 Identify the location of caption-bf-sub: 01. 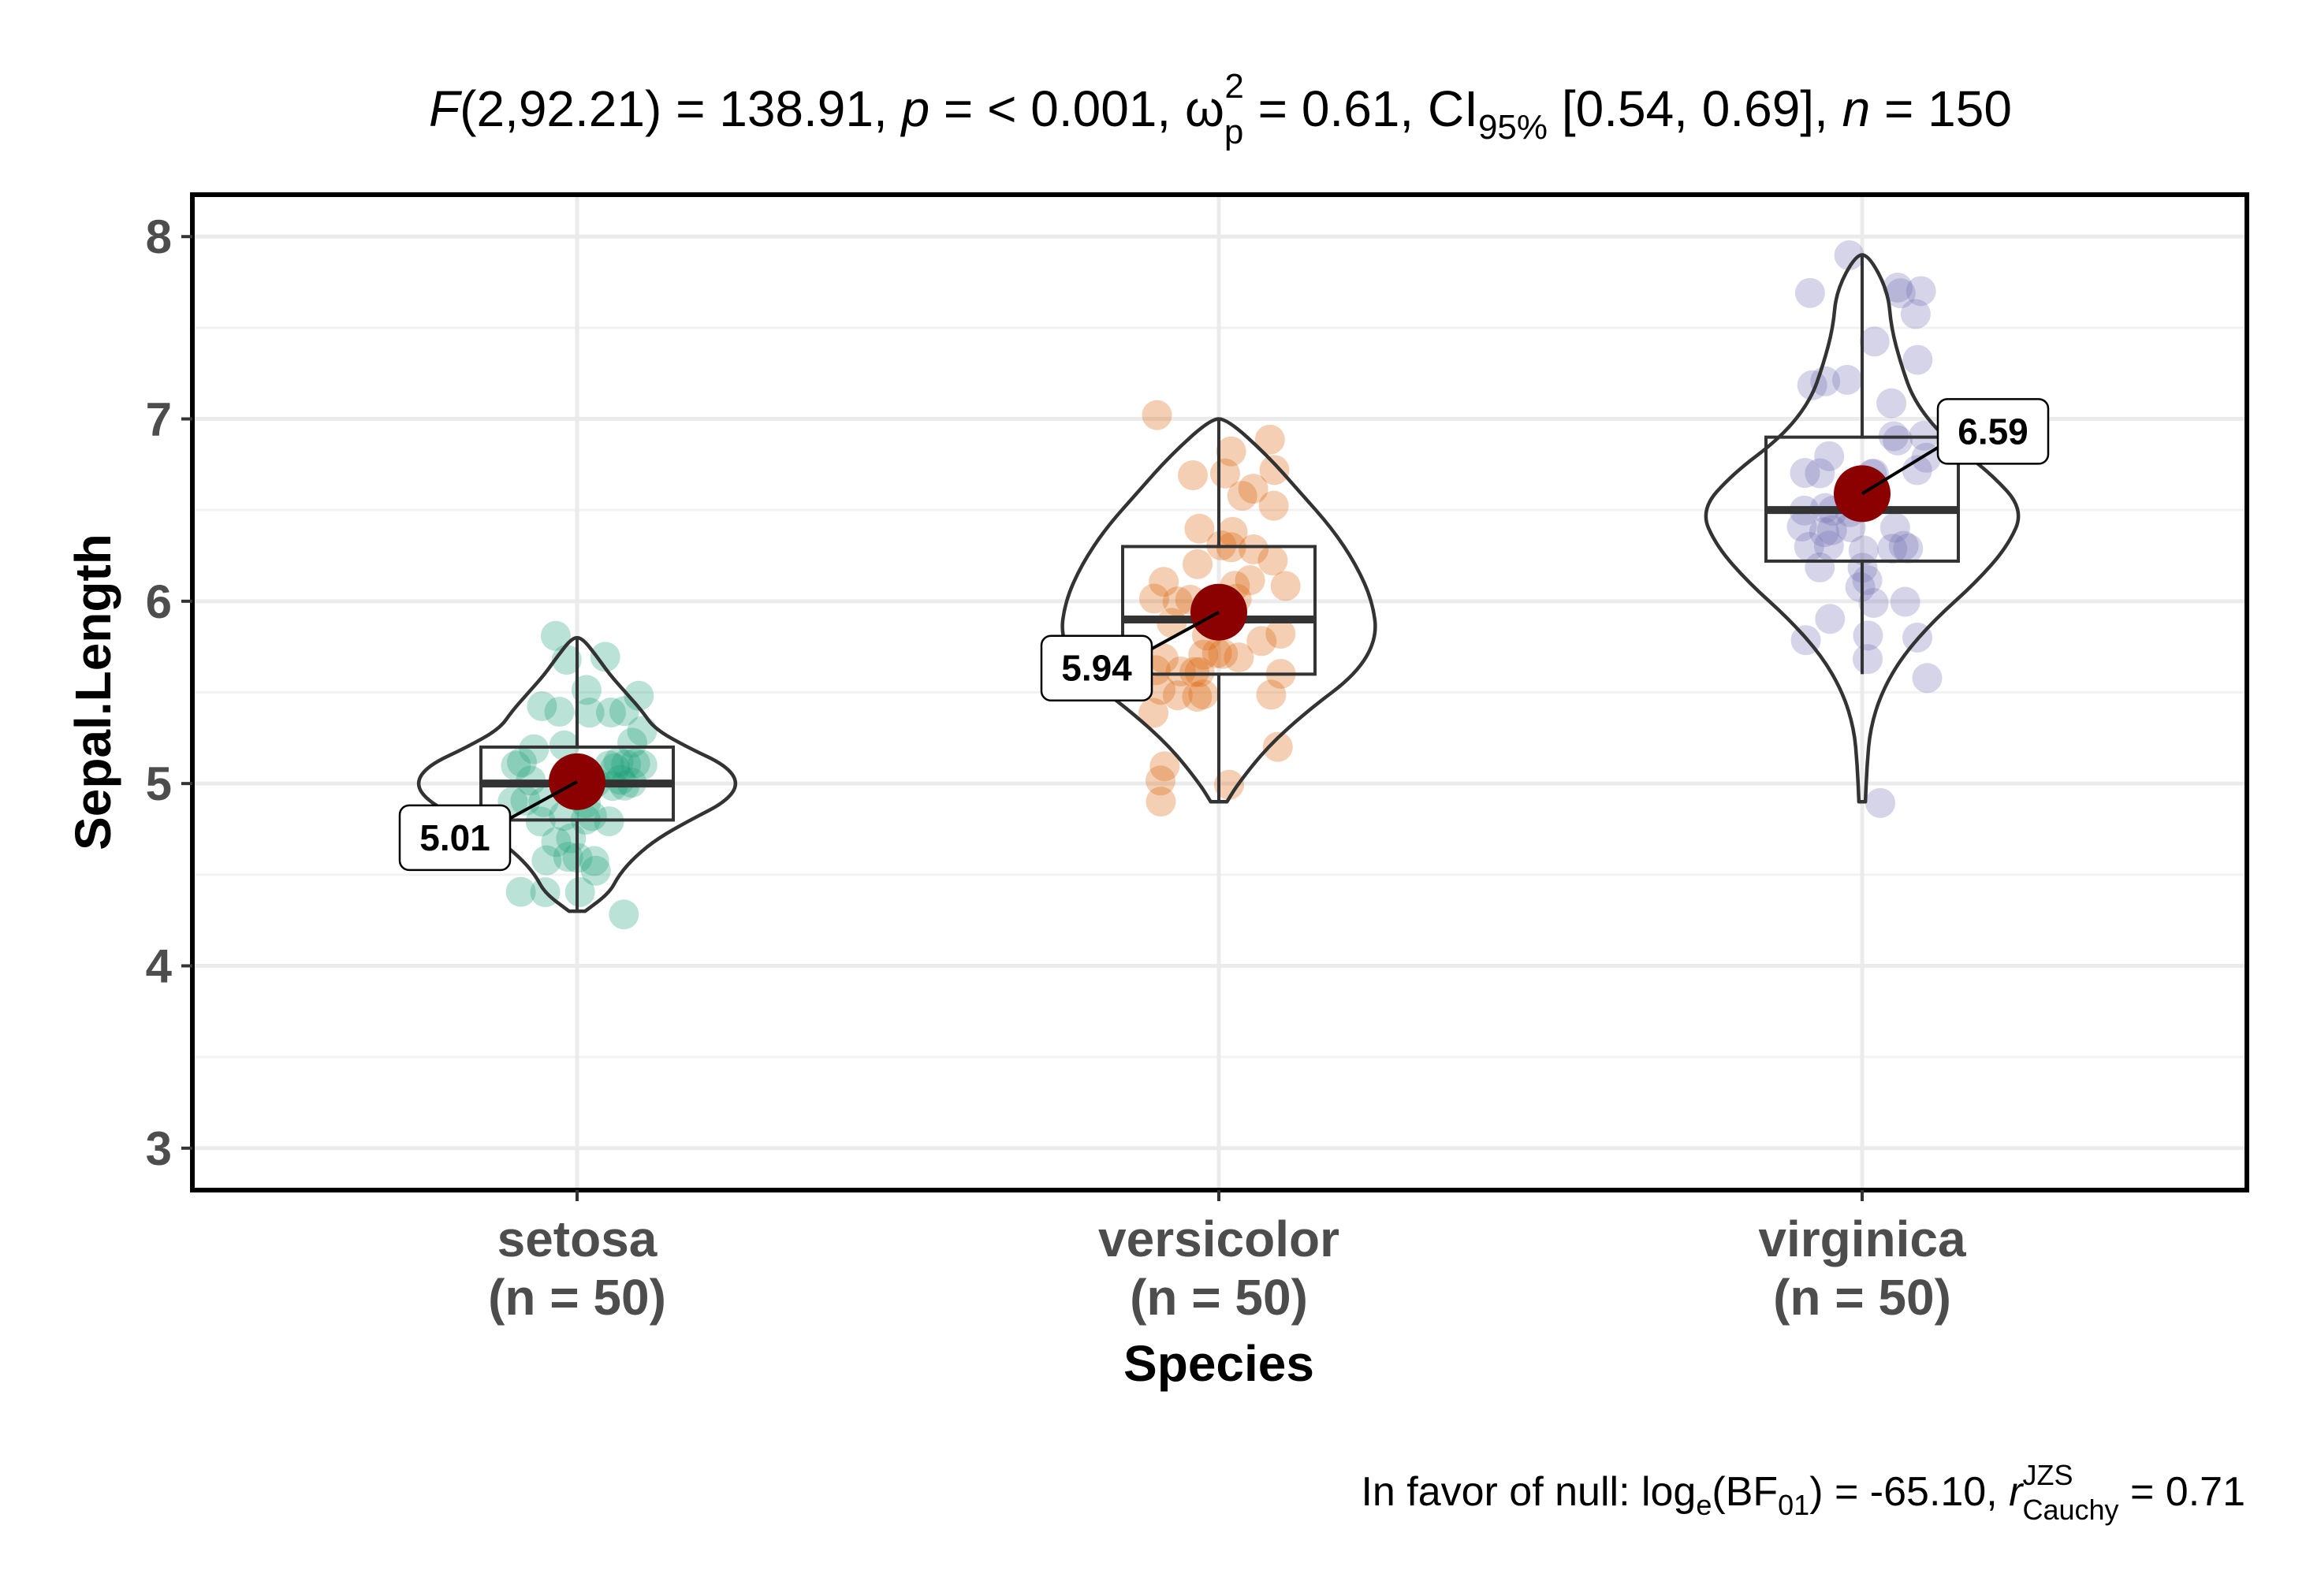
(1793, 1505).